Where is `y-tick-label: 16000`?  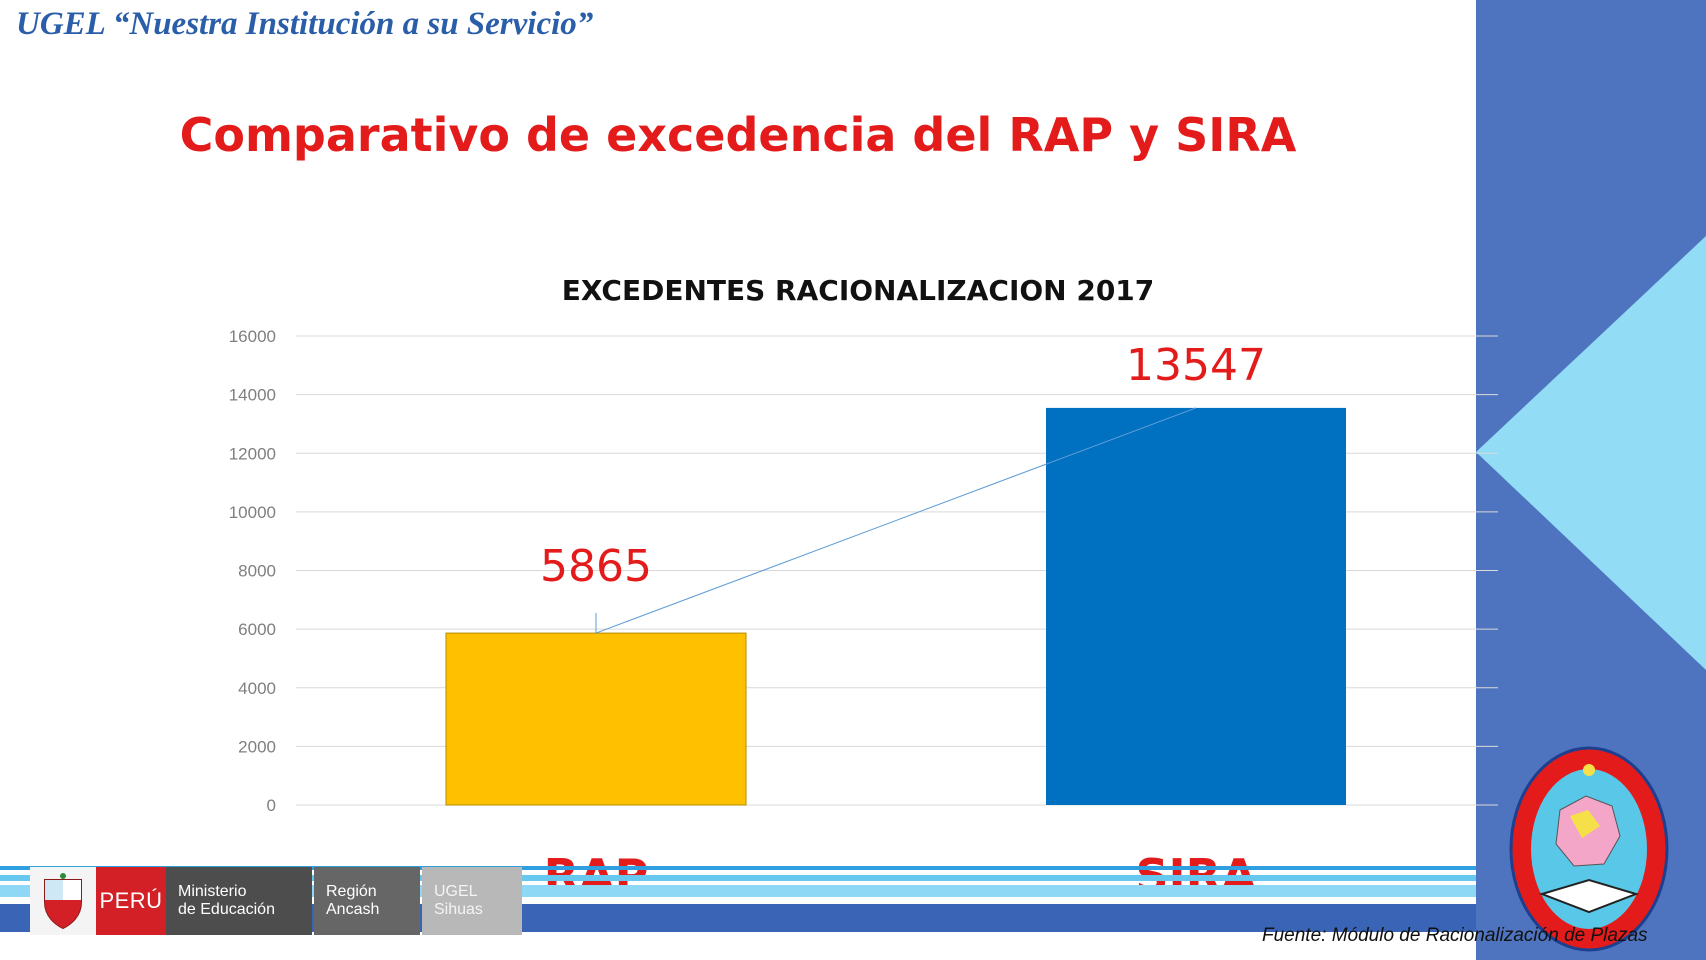 y-tick-label: 16000 is located at coordinates (252, 336).